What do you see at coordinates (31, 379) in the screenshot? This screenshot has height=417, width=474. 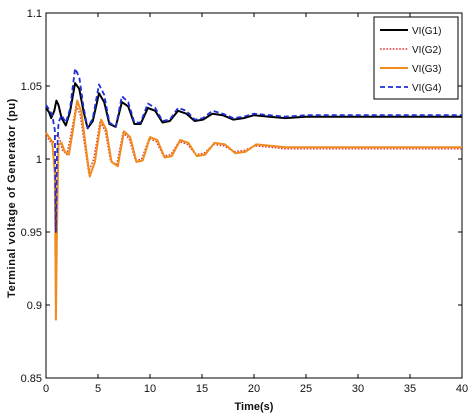 I see `y-tick-label: 0.85` at bounding box center [31, 379].